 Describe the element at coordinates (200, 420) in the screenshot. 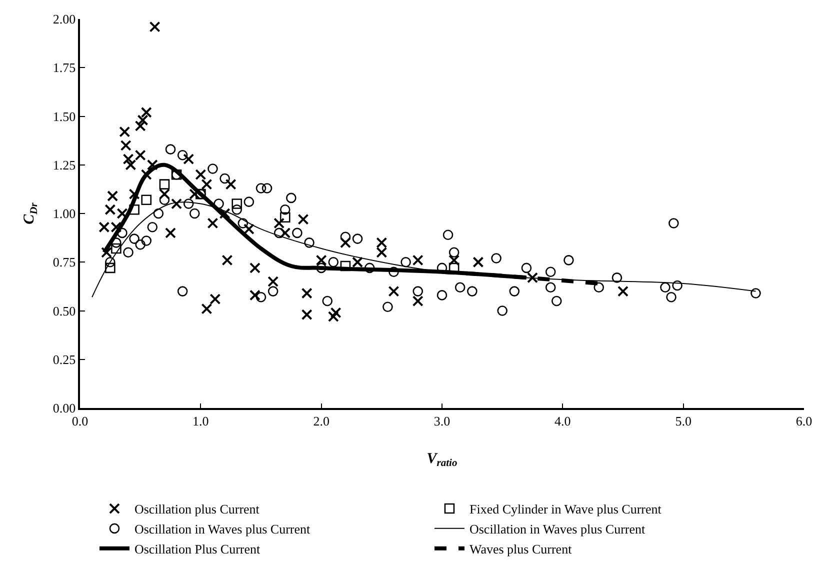

I see `x-tick-label: 1.0` at that location.